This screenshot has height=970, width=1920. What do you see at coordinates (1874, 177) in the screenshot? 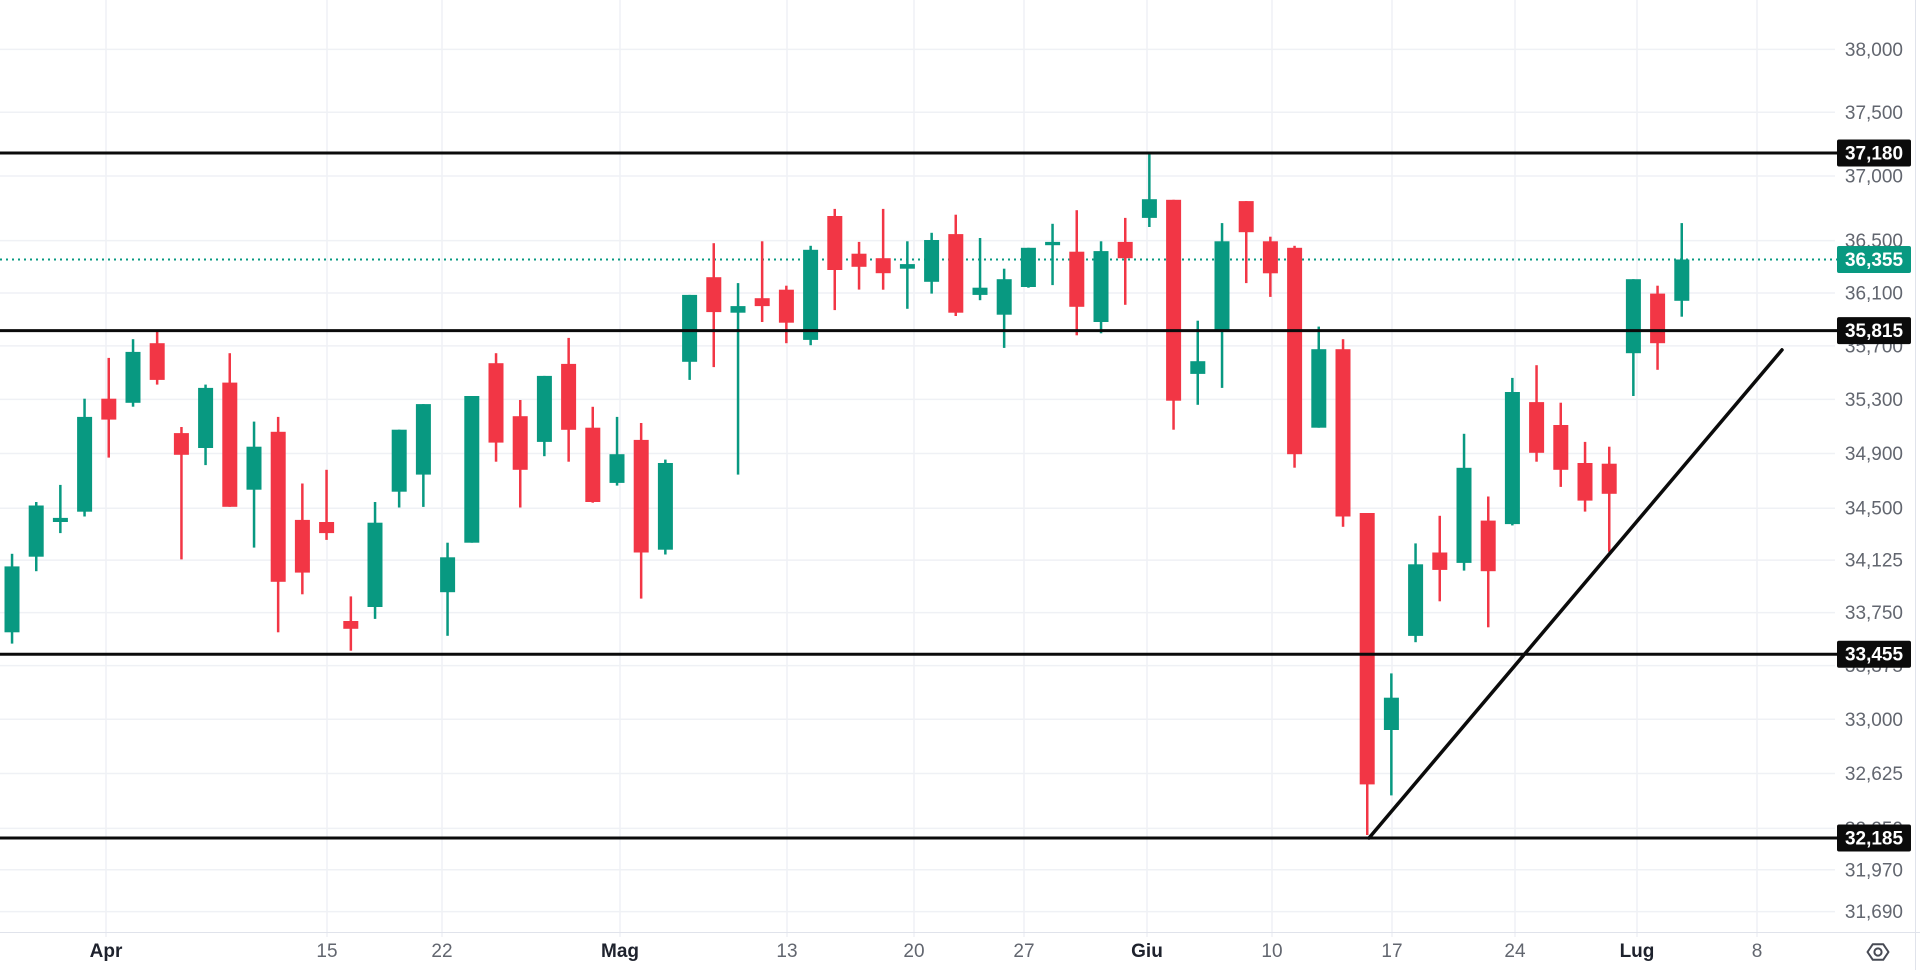
I see `price-tick-label: 37,000` at bounding box center [1874, 177].